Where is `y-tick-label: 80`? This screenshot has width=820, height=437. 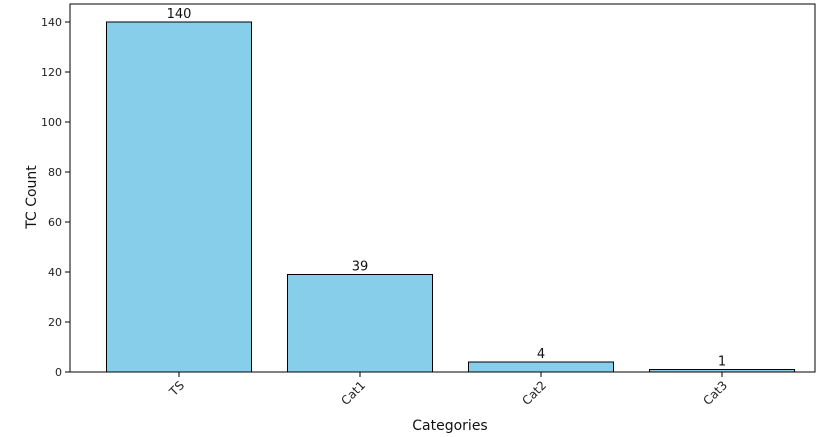 y-tick-label: 80 is located at coordinates (55, 172).